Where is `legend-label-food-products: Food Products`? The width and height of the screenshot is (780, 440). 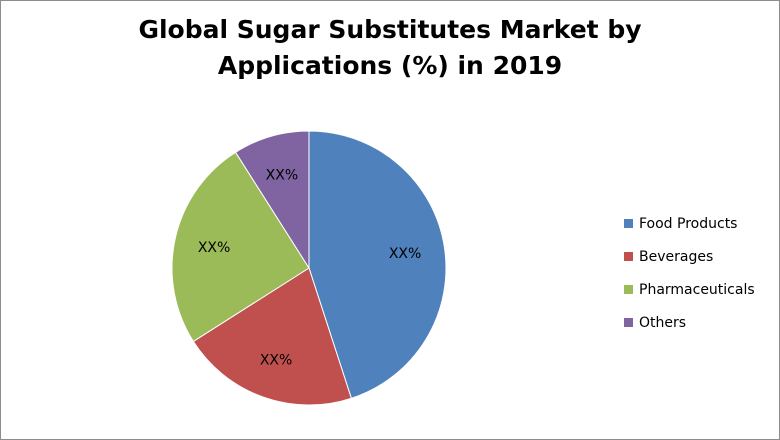
legend-label-food-products: Food Products is located at coordinates (688, 223).